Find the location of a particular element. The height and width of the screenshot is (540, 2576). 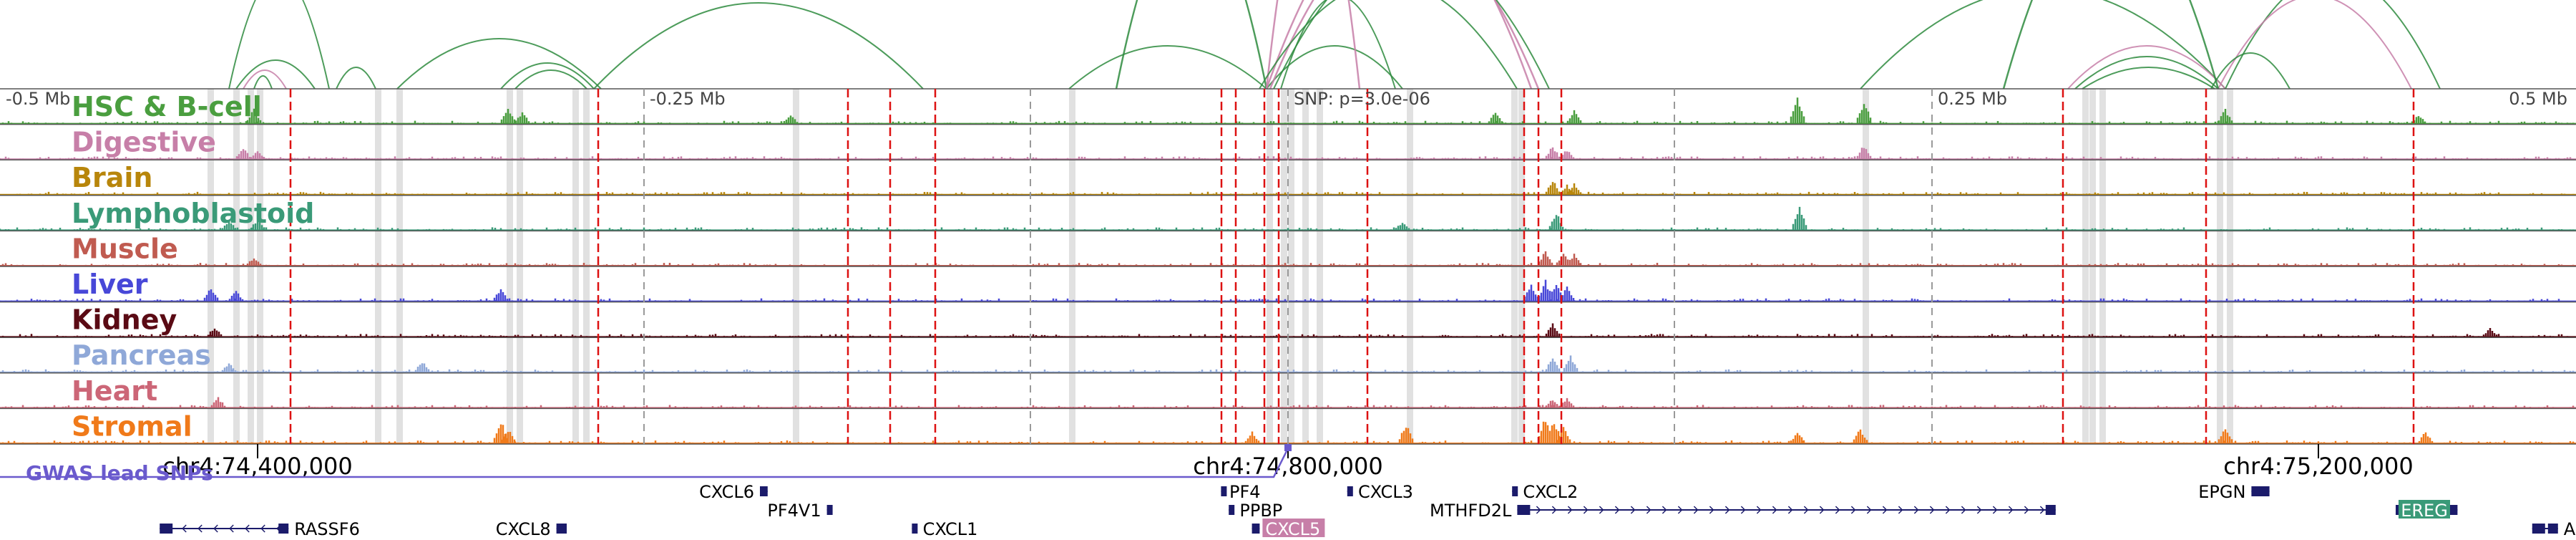

gene-label: CXCL1 is located at coordinates (950, 528).